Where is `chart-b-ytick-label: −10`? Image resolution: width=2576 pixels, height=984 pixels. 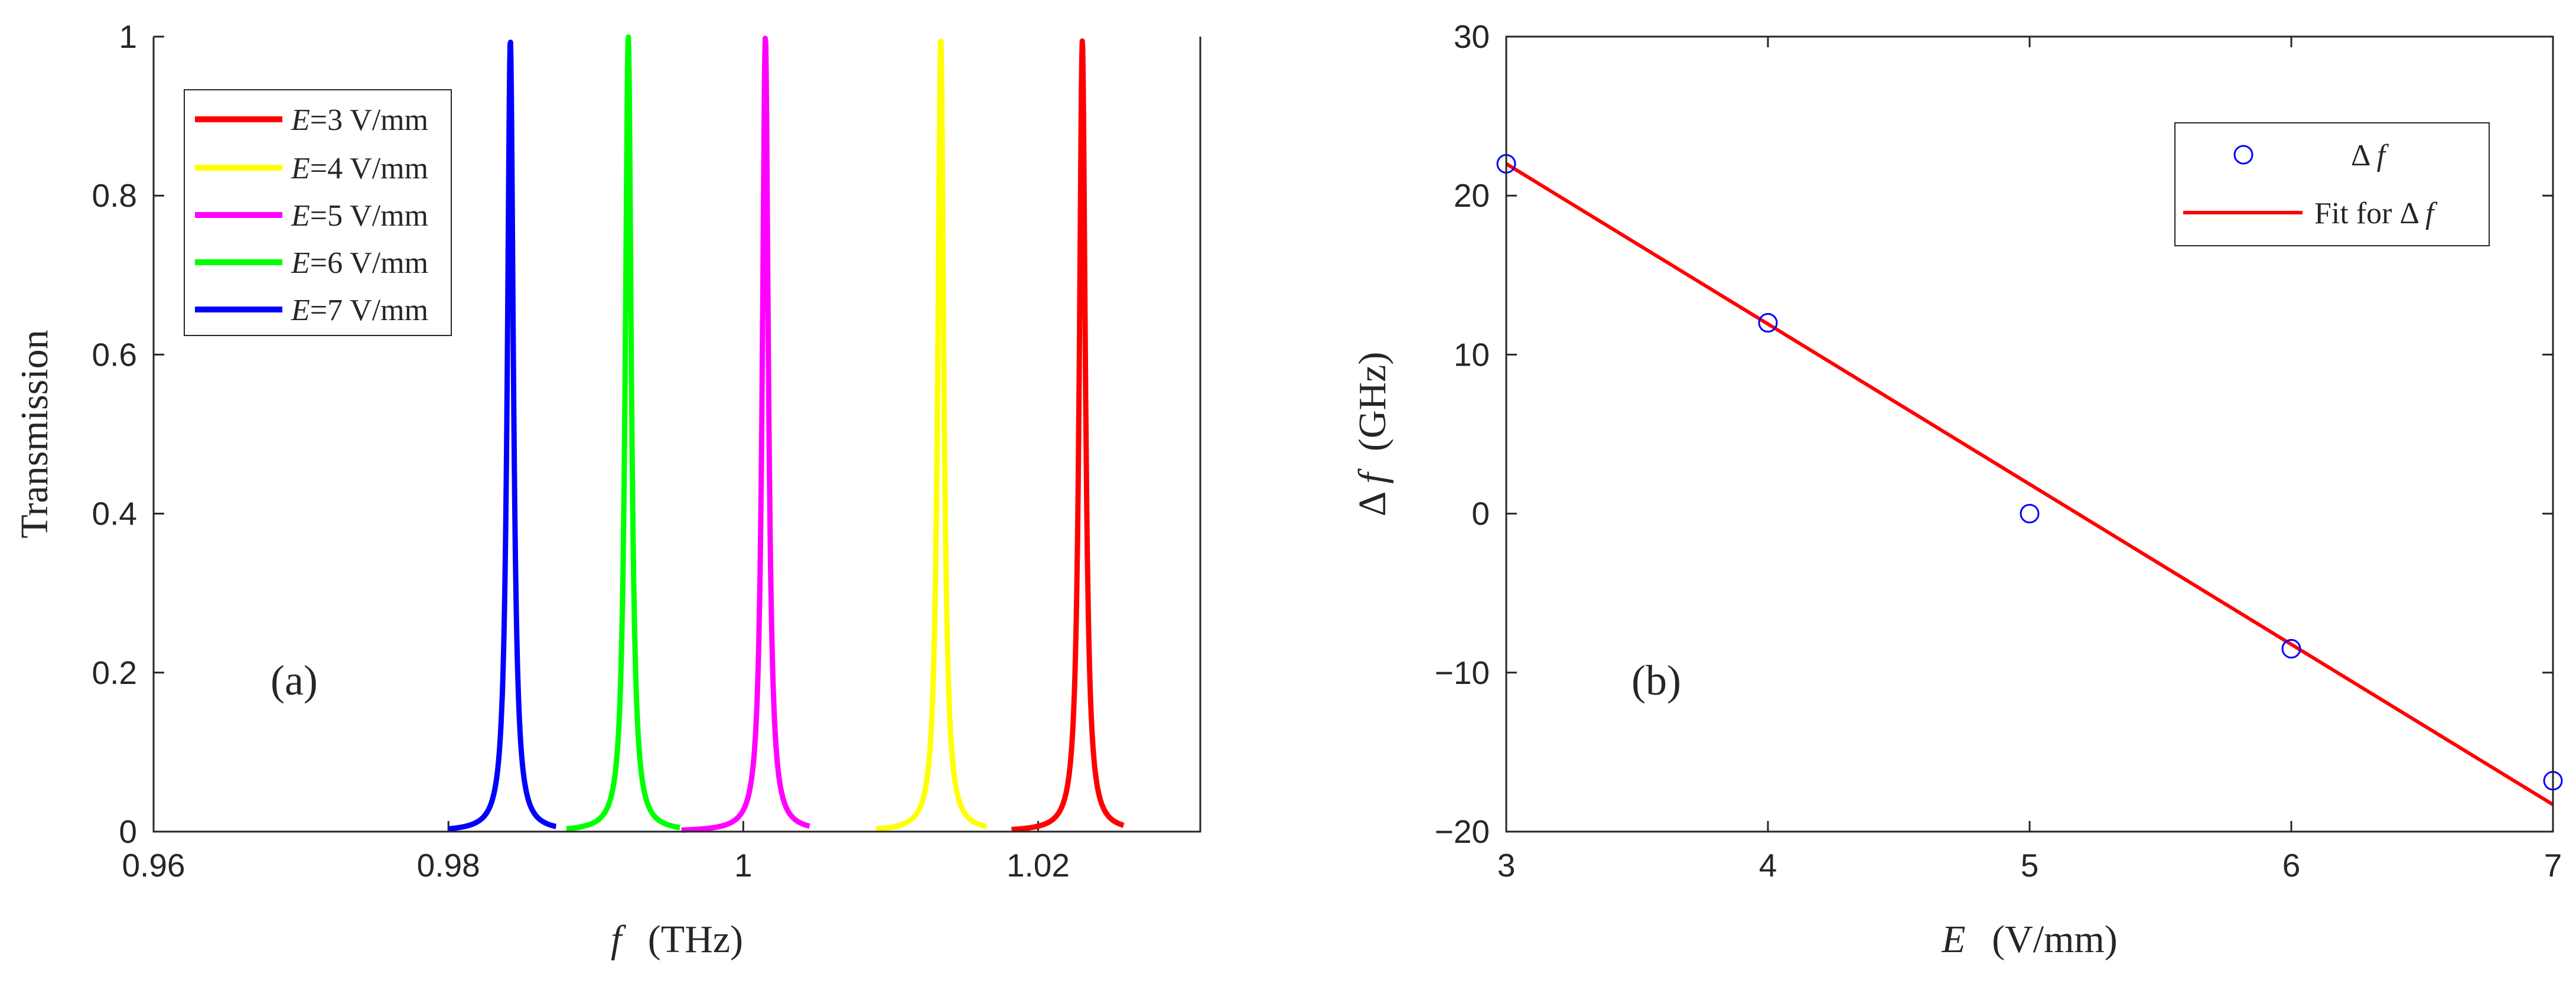
chart-b-ytick-label: −10 is located at coordinates (1463, 672).